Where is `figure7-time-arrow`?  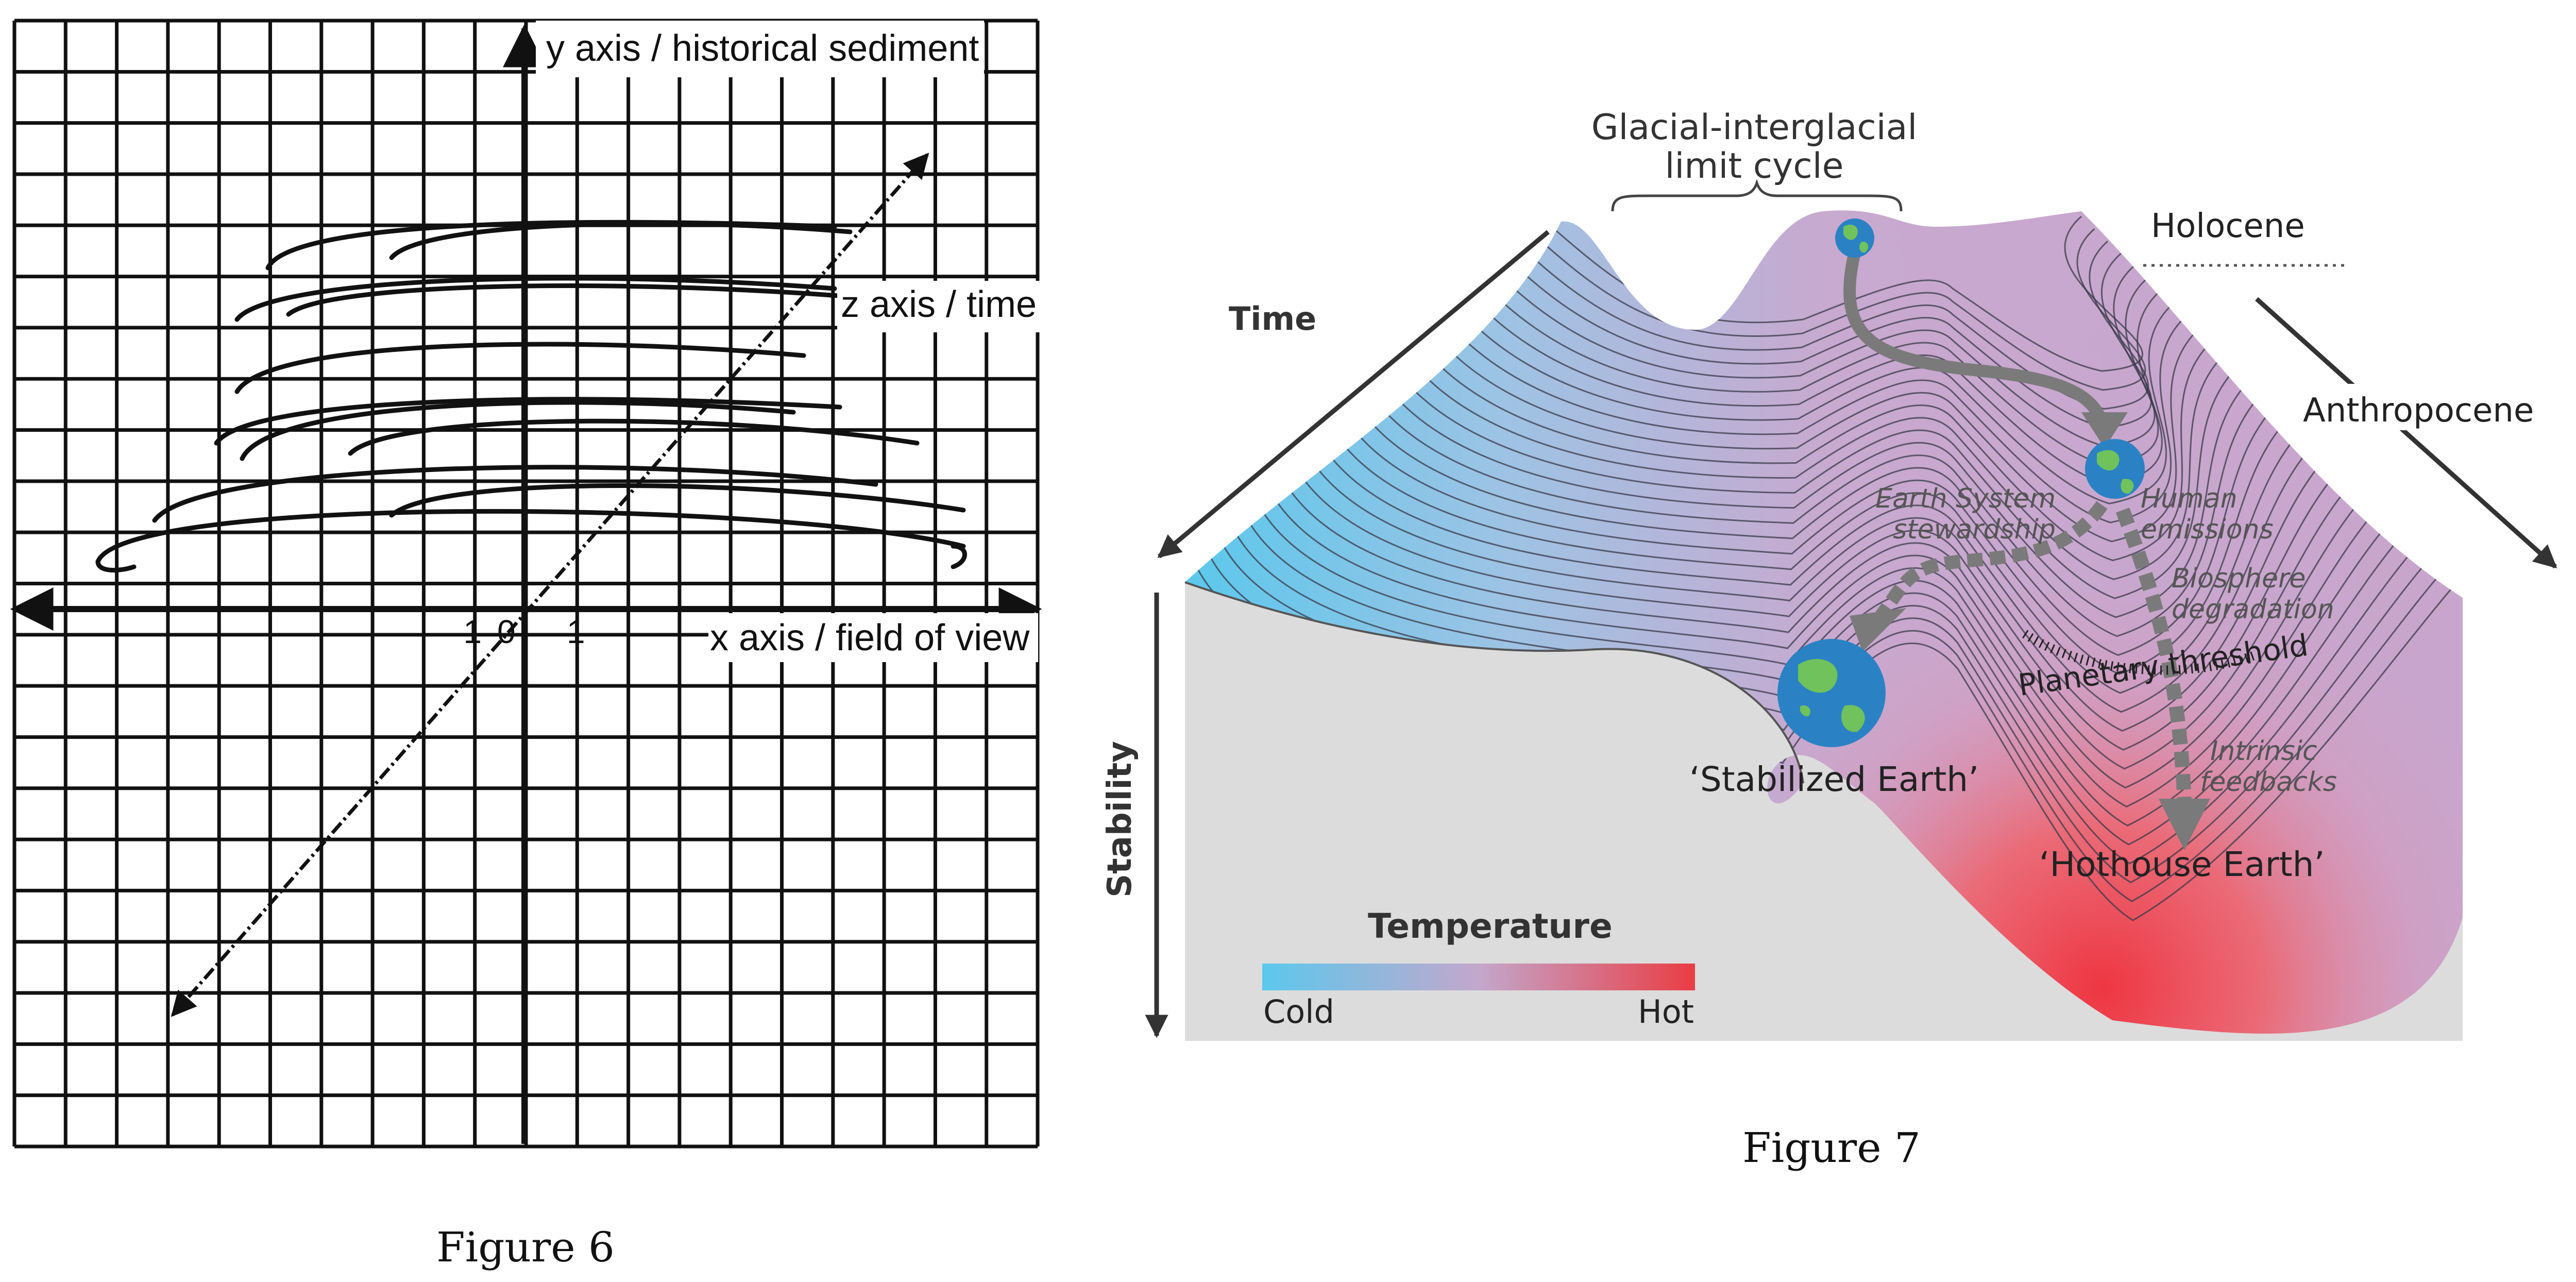
figure7-time-arrow is located at coordinates (1353, 394).